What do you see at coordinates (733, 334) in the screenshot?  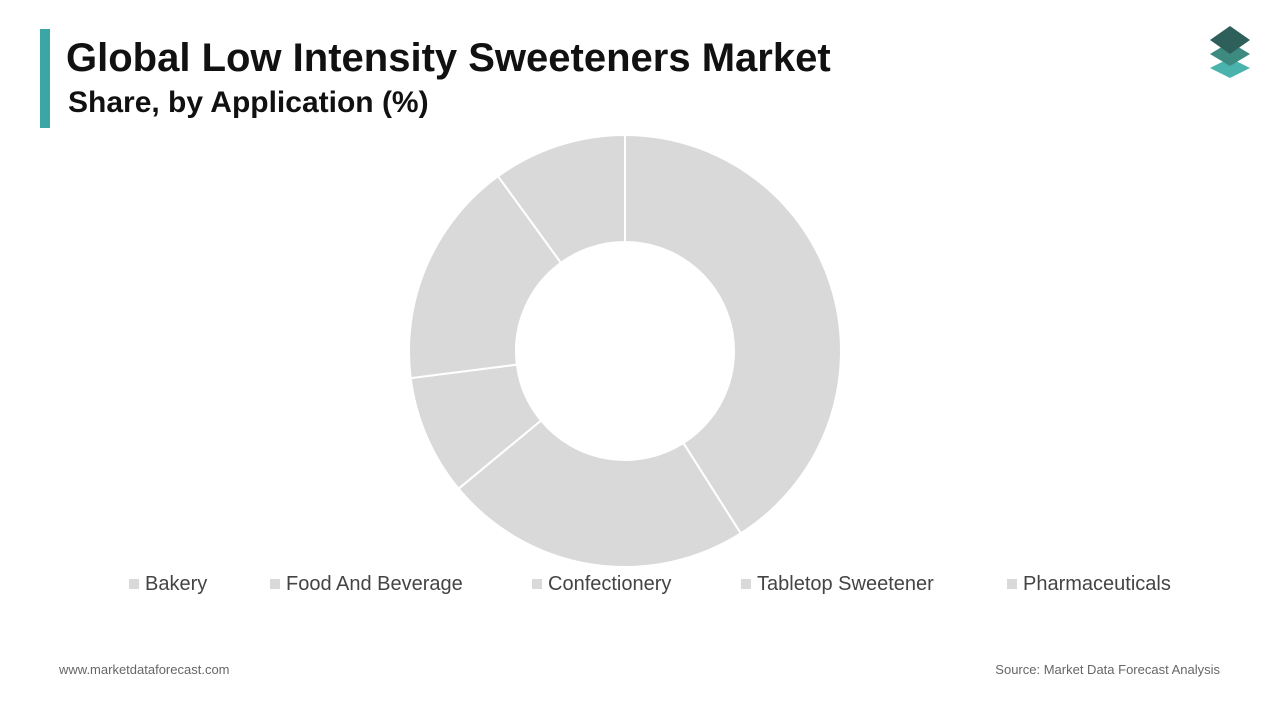 I see `donut-slice-bakery` at bounding box center [733, 334].